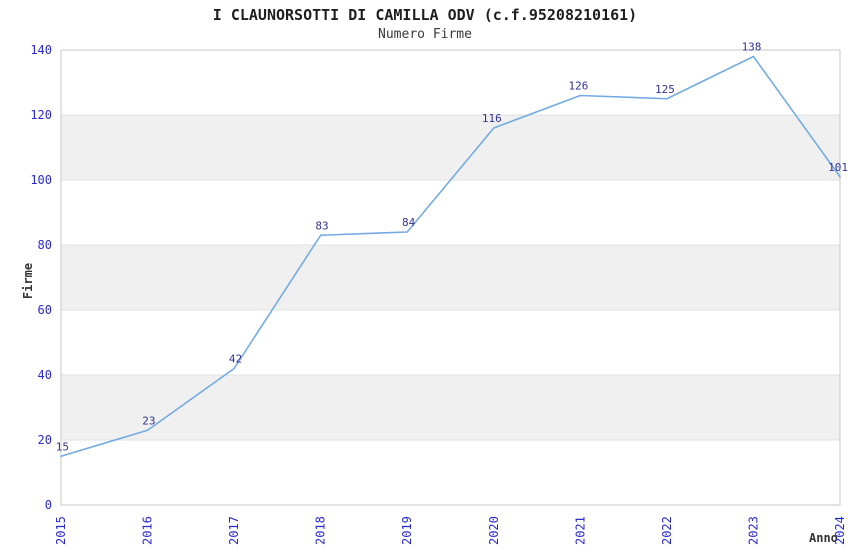 This screenshot has width=850, height=550. What do you see at coordinates (321, 530) in the screenshot?
I see `x-tick-label: 2018` at bounding box center [321, 530].